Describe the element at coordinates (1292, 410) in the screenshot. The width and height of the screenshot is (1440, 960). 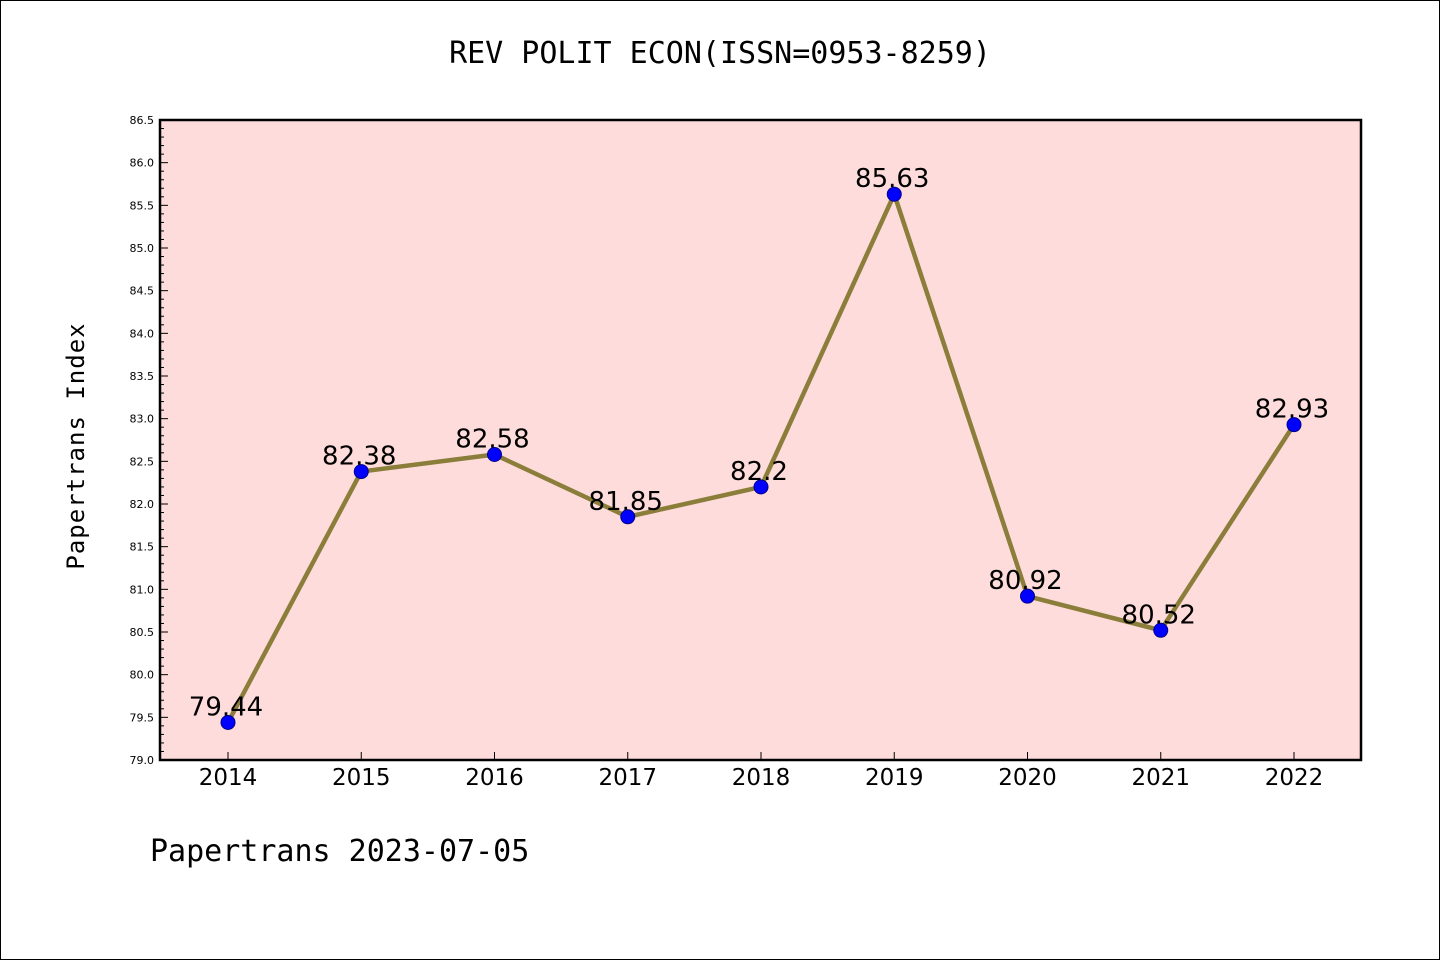
I see `data-label: 82.93` at that location.